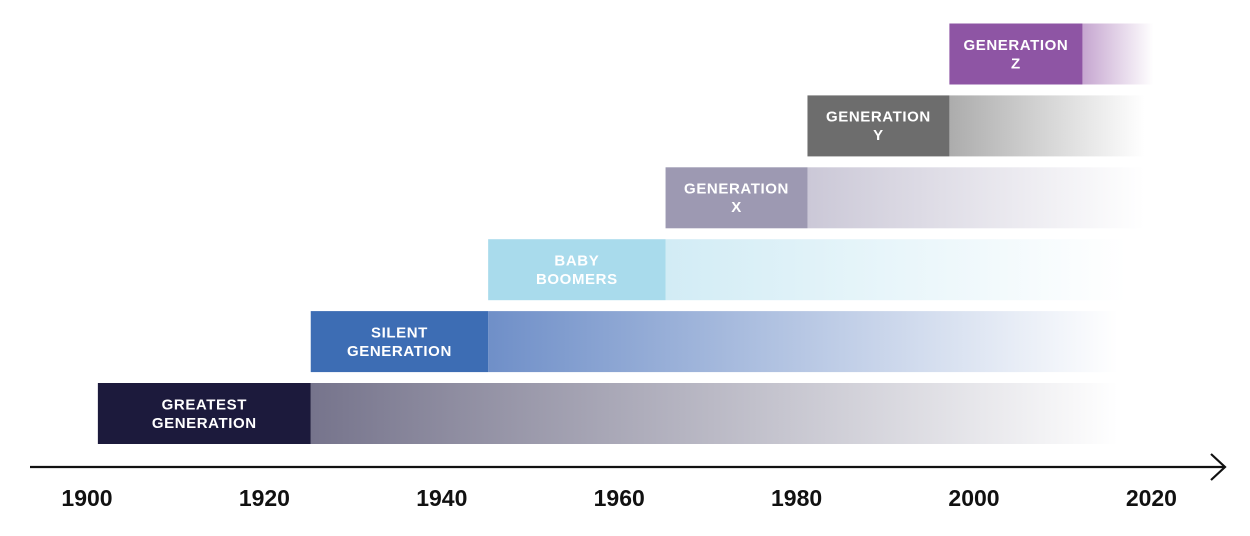 The image size is (1250, 536). Describe the element at coordinates (878, 135) in the screenshot. I see `generation-gen-y-label-line: Y` at that location.